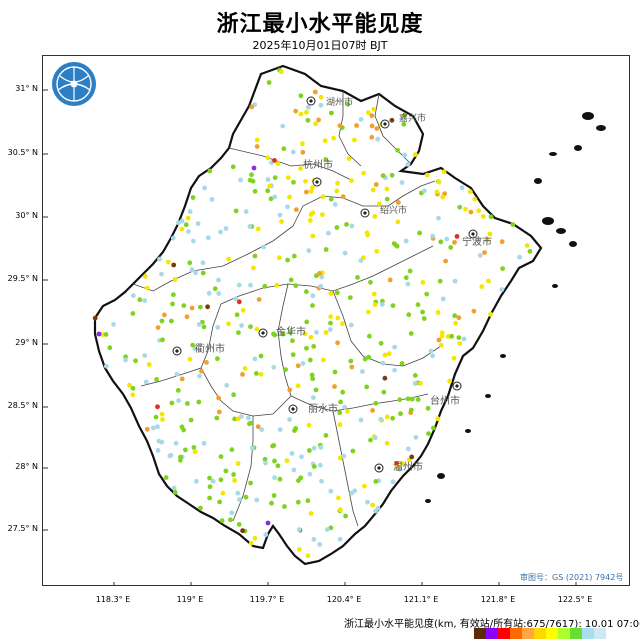  Describe the element at coordinates (323, 409) in the screenshot. I see `city-label-lishui: 丽水市` at that location.